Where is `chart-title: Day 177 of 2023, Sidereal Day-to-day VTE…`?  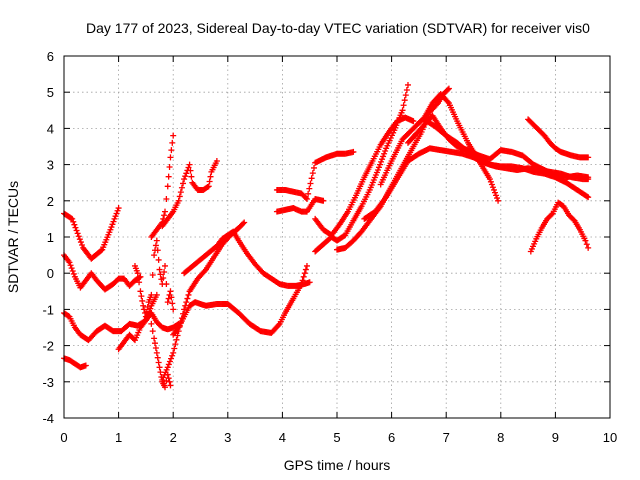
chart-title: Day 177 of 2023, Sidereal Day-to-day VTE… is located at coordinates (338, 28).